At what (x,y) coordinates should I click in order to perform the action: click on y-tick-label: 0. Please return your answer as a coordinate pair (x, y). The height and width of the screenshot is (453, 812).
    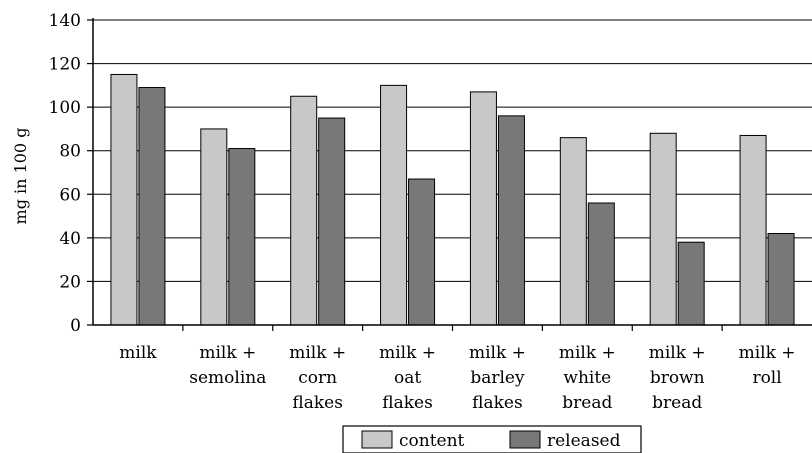
    Looking at the image, I should click on (75, 326).